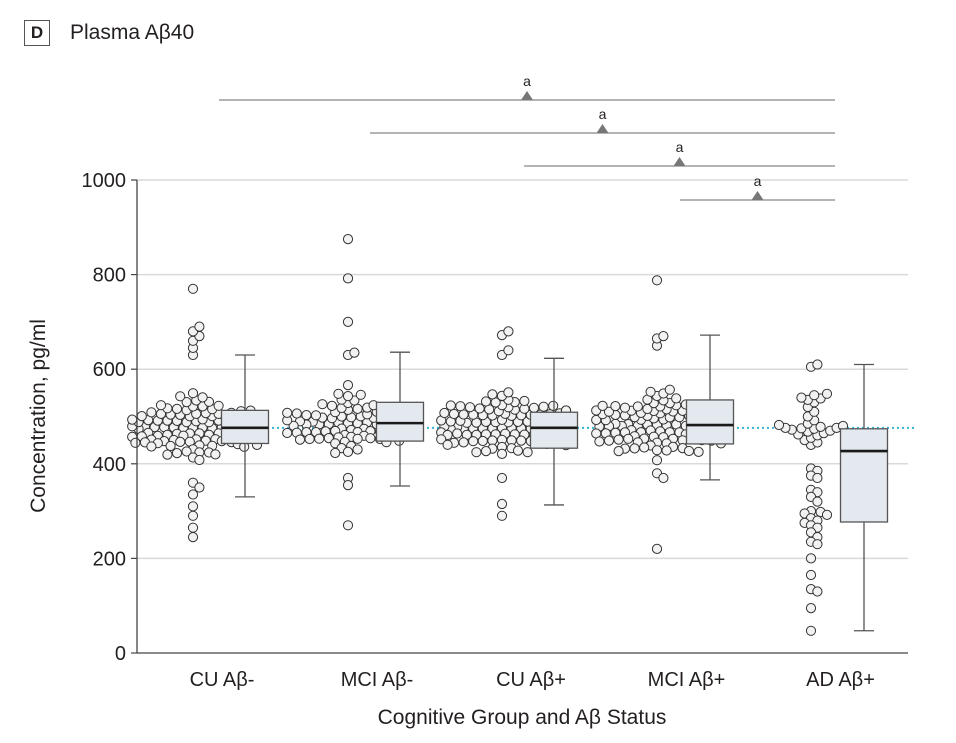 The width and height of the screenshot is (956, 743). I want to click on x-tick-label: AD Aβ+, so click(840, 680).